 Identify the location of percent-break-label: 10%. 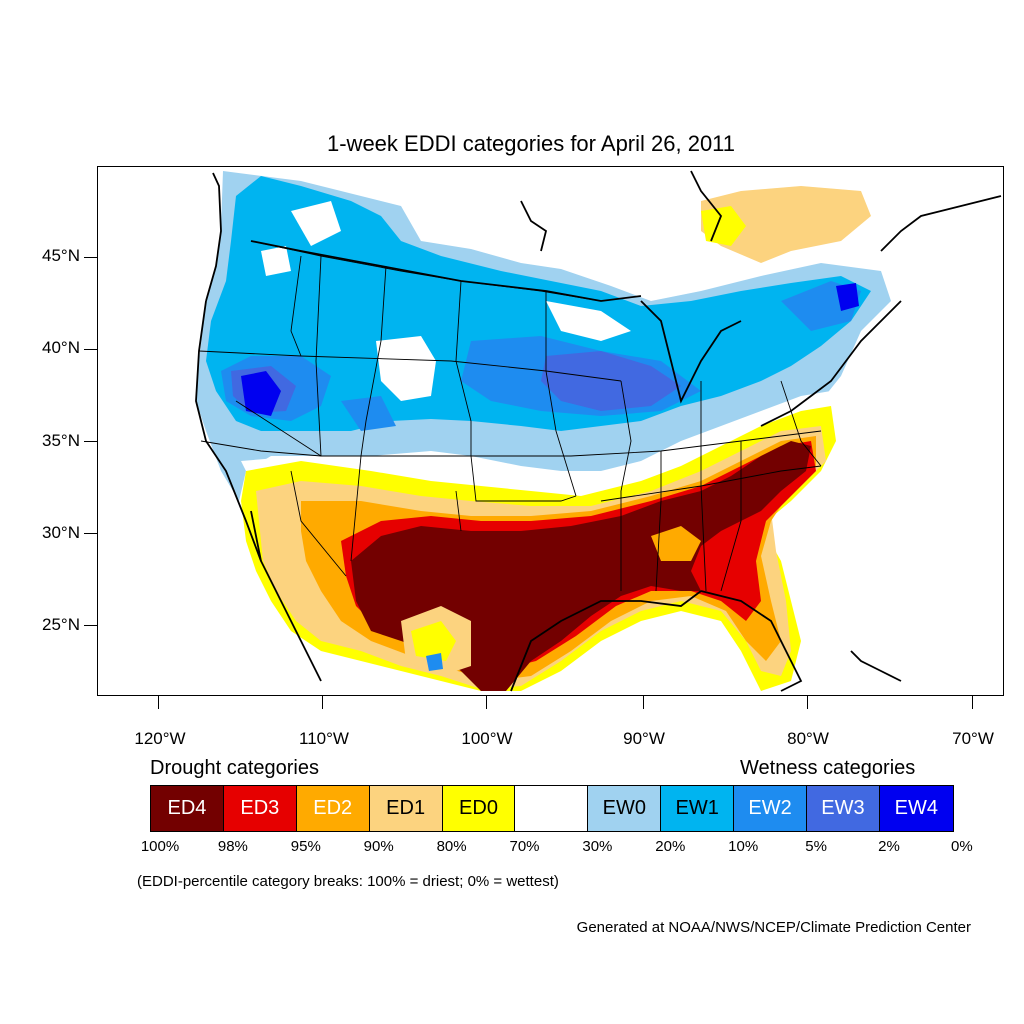
(743, 846).